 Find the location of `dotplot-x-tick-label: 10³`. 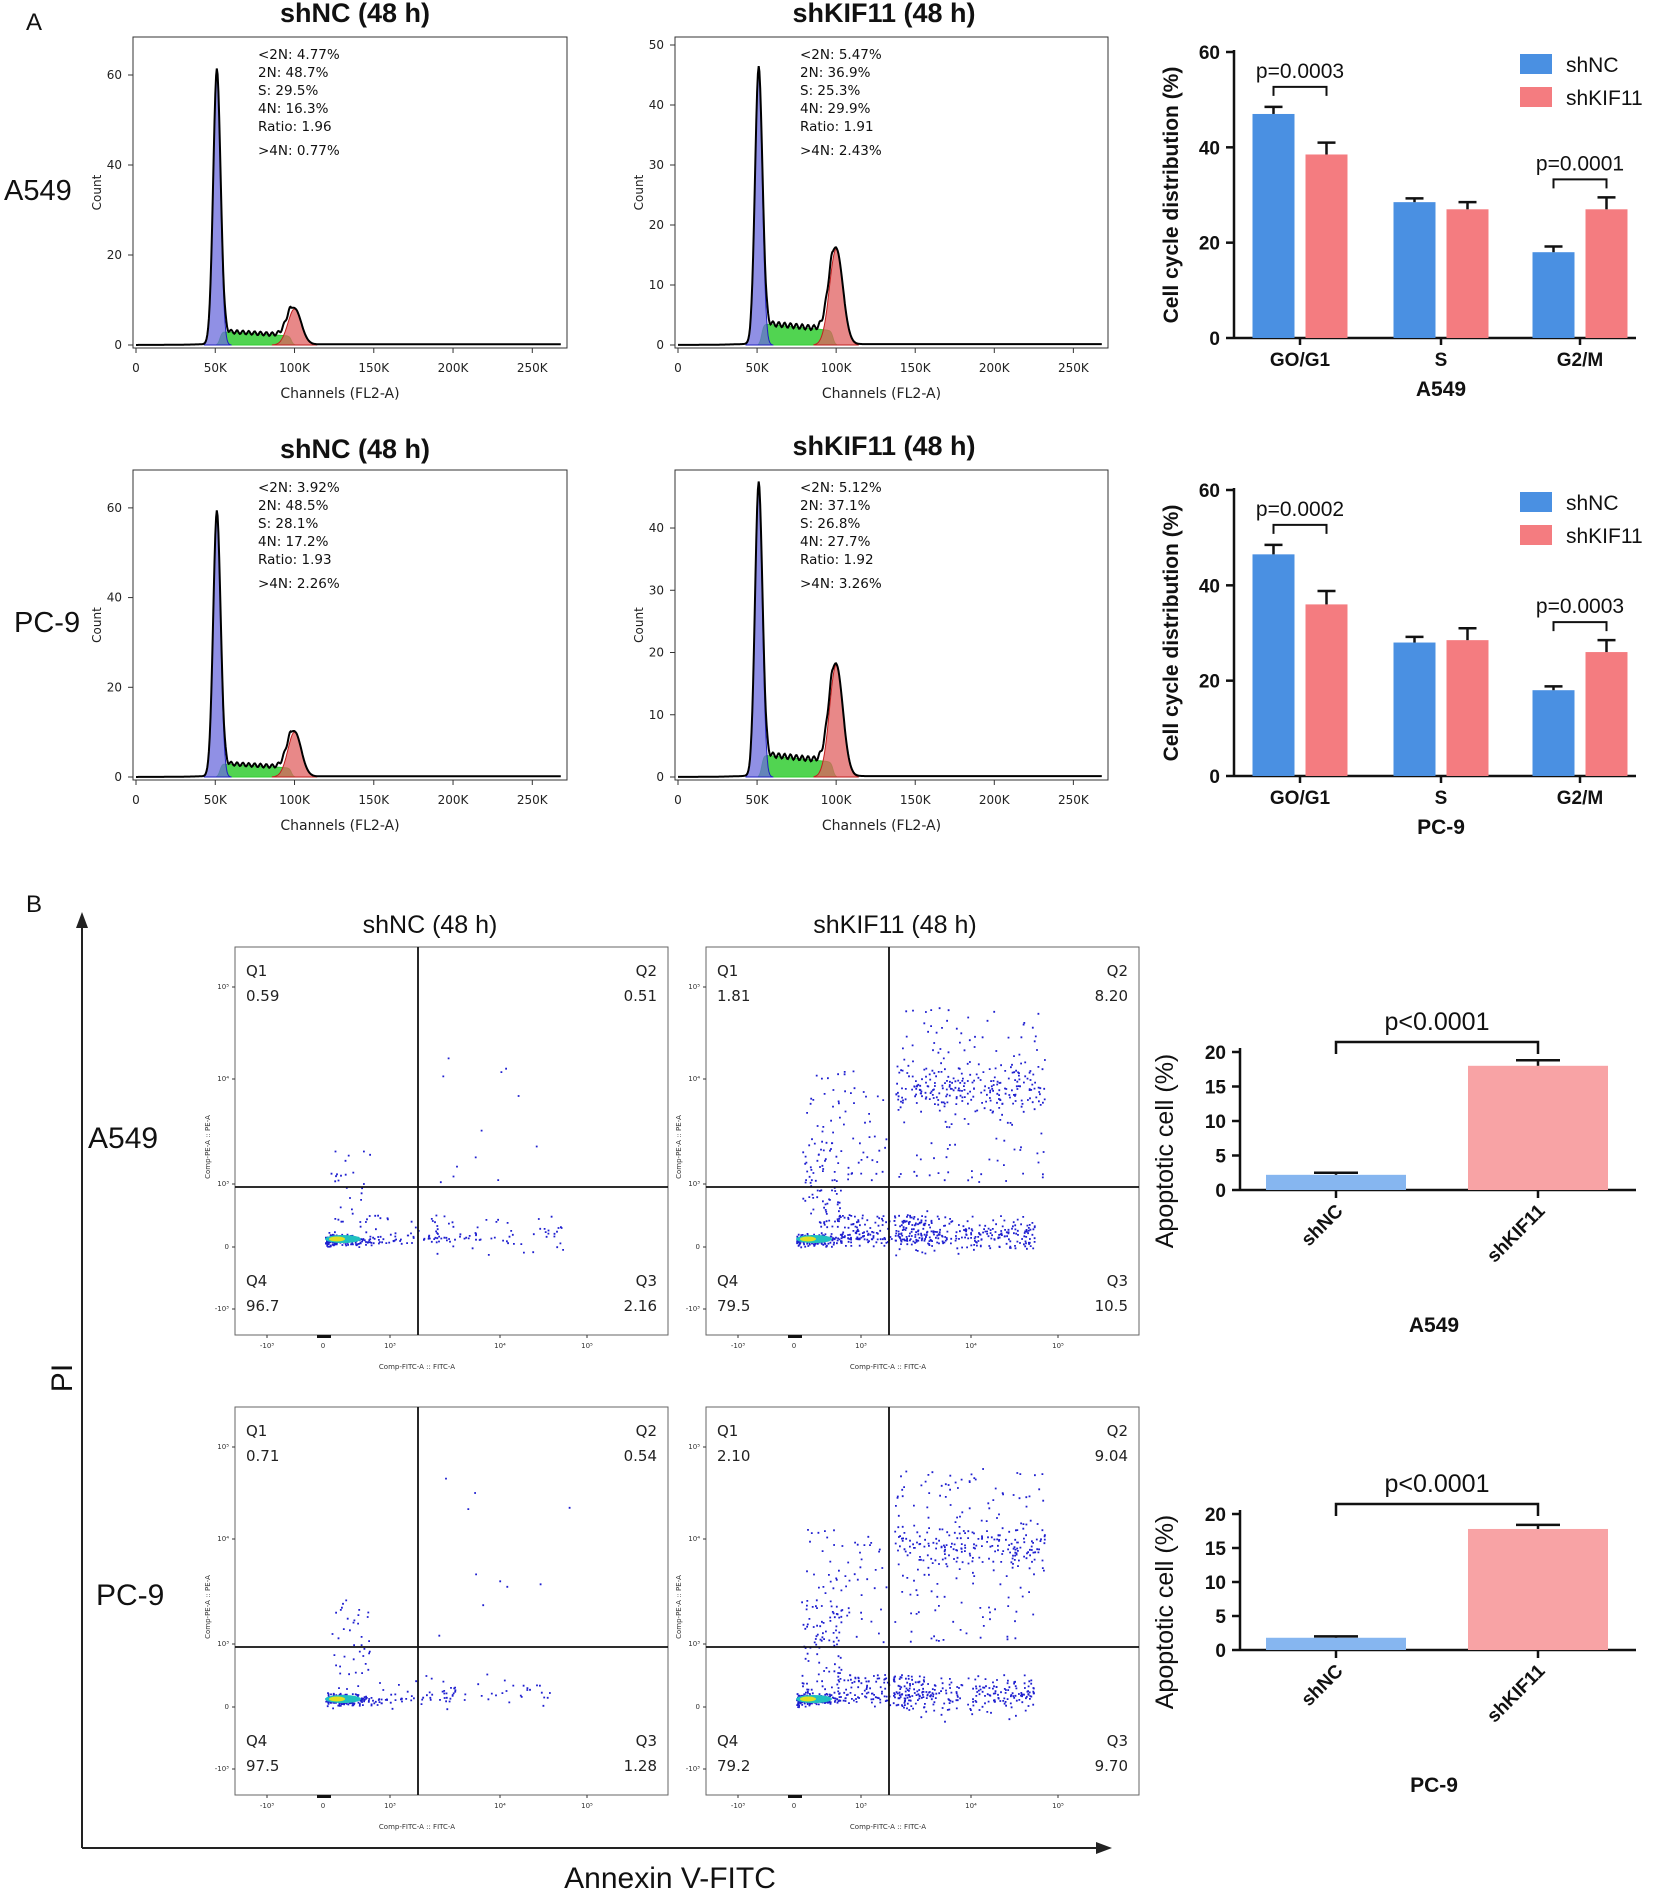

dotplot-x-tick-label: 10³ is located at coordinates (861, 1806).